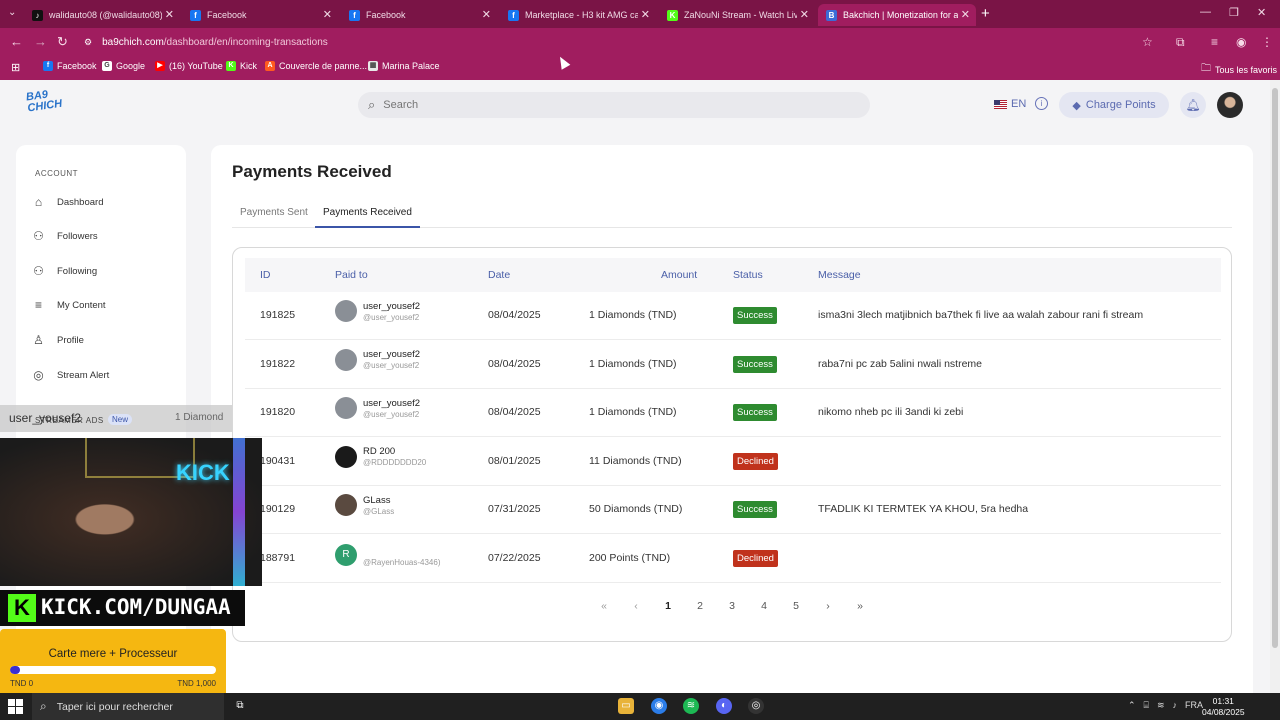  What do you see at coordinates (1194, 705) in the screenshot?
I see `language-indicator: FRA` at bounding box center [1194, 705].